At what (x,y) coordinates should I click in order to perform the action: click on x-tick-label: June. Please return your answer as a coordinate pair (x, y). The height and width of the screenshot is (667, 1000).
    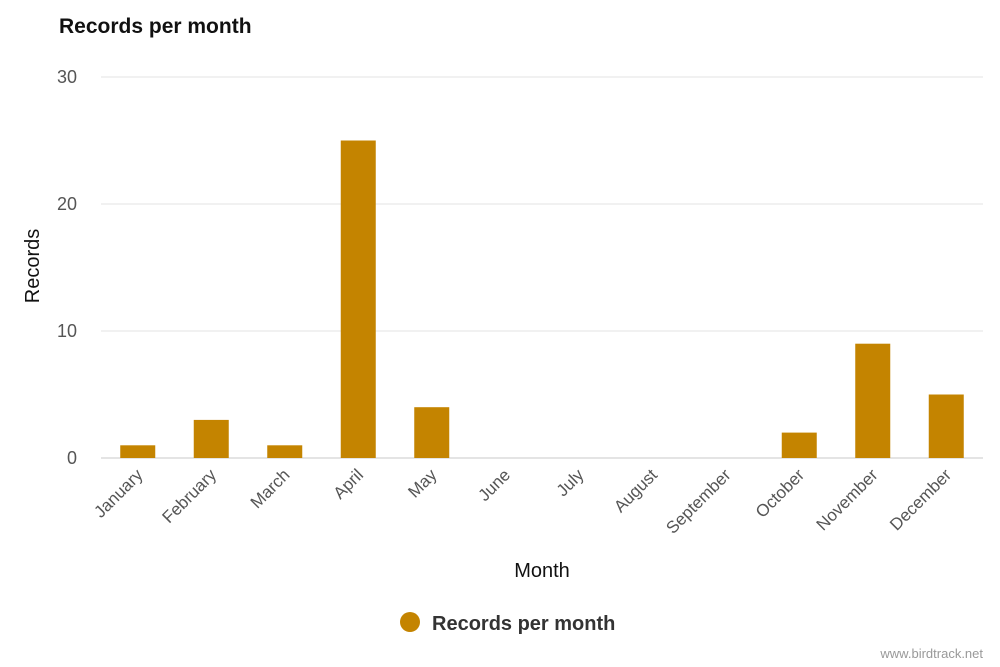
    Looking at the image, I should click on (495, 485).